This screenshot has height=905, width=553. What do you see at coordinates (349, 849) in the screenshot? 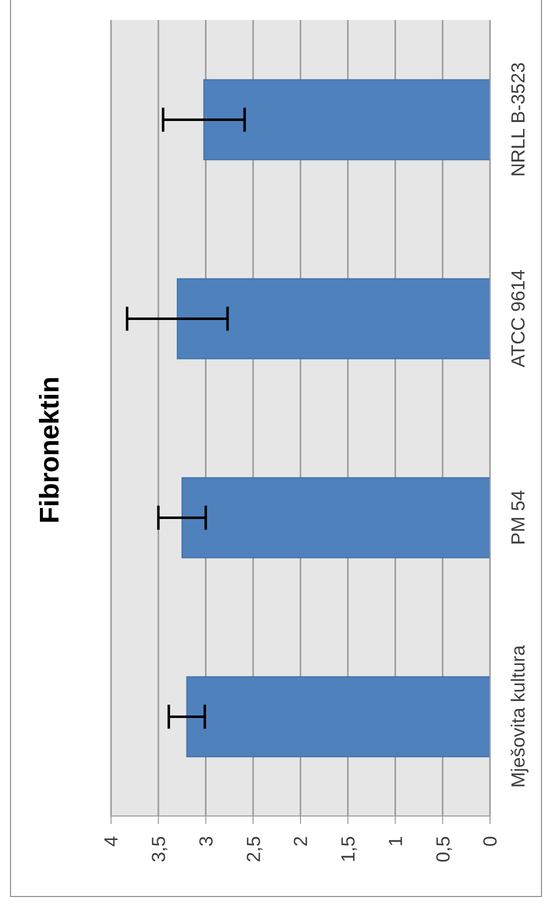
I see `x-tick-label: 1,5` at bounding box center [349, 849].